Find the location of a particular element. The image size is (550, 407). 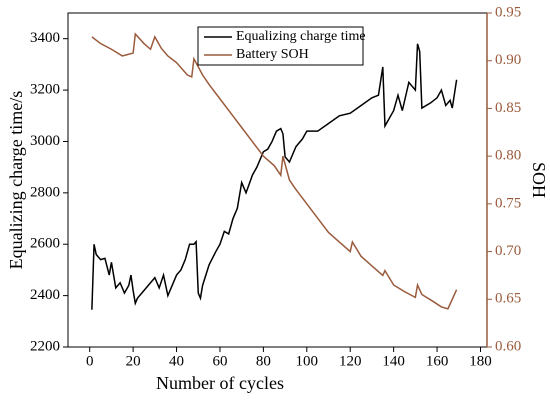

y-tick-label: 3200 is located at coordinates (45, 90).